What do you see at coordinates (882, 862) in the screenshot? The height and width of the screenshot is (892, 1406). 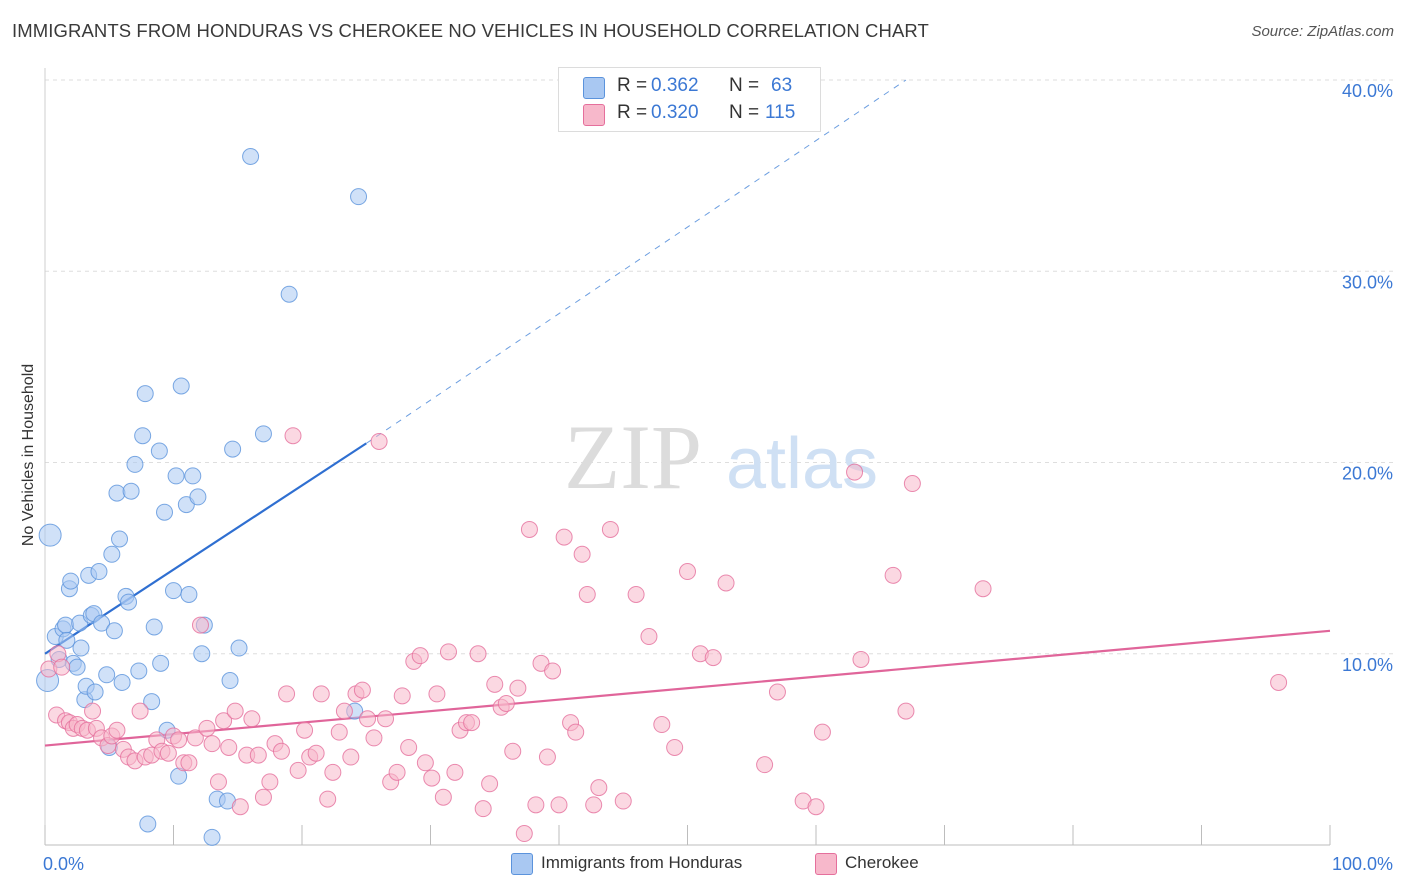 I see `bottom-legend-label: Cherokee` at bounding box center [882, 862].